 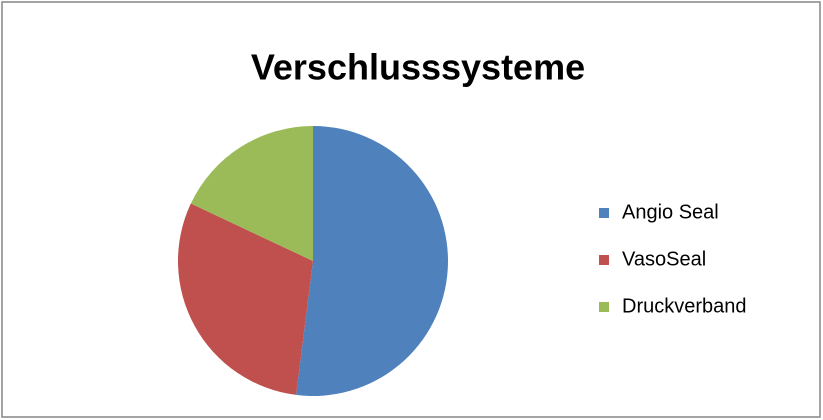 What do you see at coordinates (418, 67) in the screenshot?
I see `chart-title: Verschlusssysteme` at bounding box center [418, 67].